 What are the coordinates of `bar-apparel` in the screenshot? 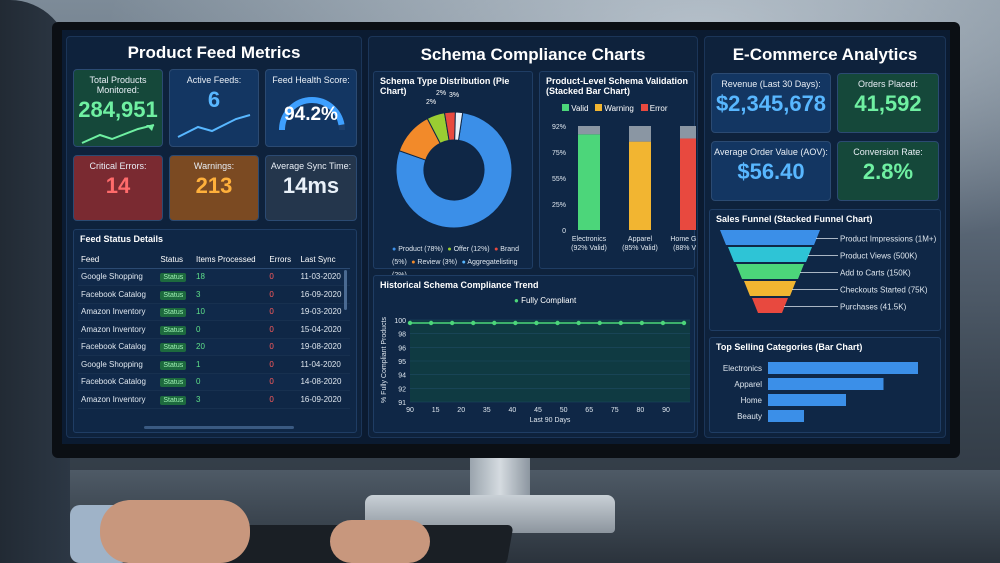 It's located at (640, 185).